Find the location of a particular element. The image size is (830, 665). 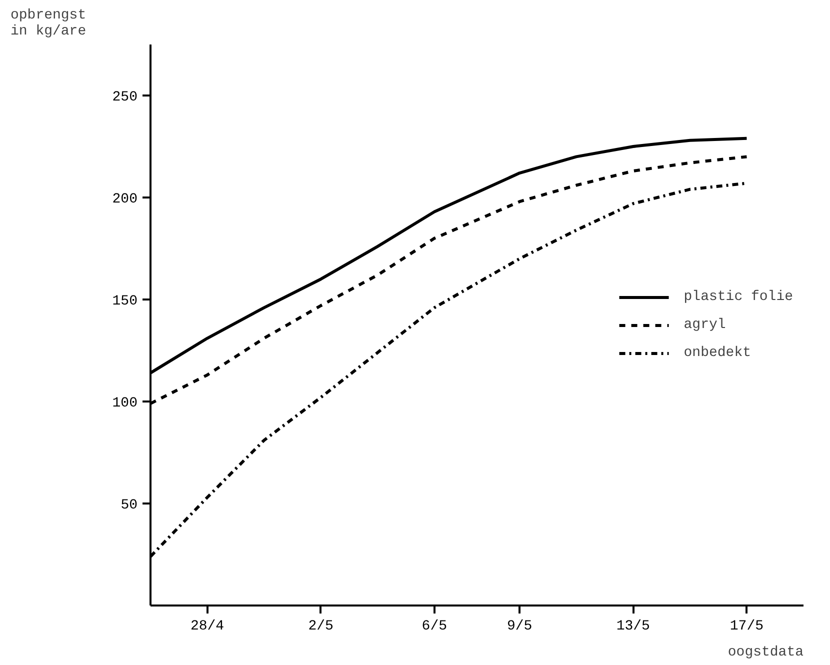

x-tick-label: 2/5 is located at coordinates (321, 626).